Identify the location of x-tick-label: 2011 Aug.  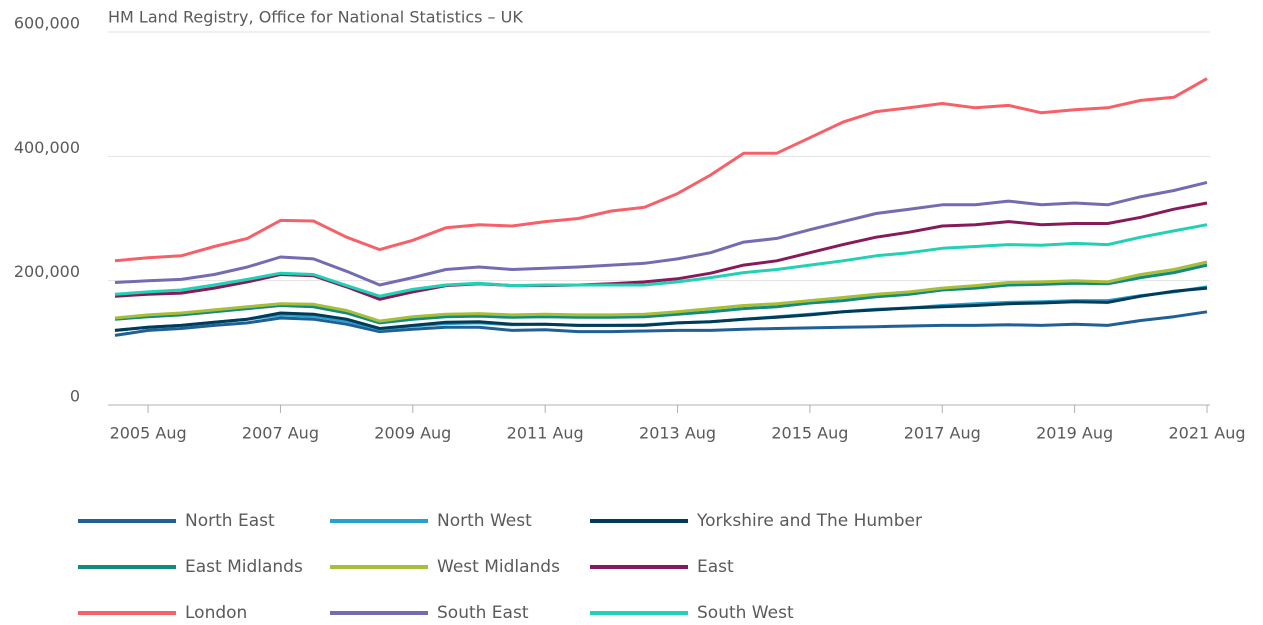
(545, 433).